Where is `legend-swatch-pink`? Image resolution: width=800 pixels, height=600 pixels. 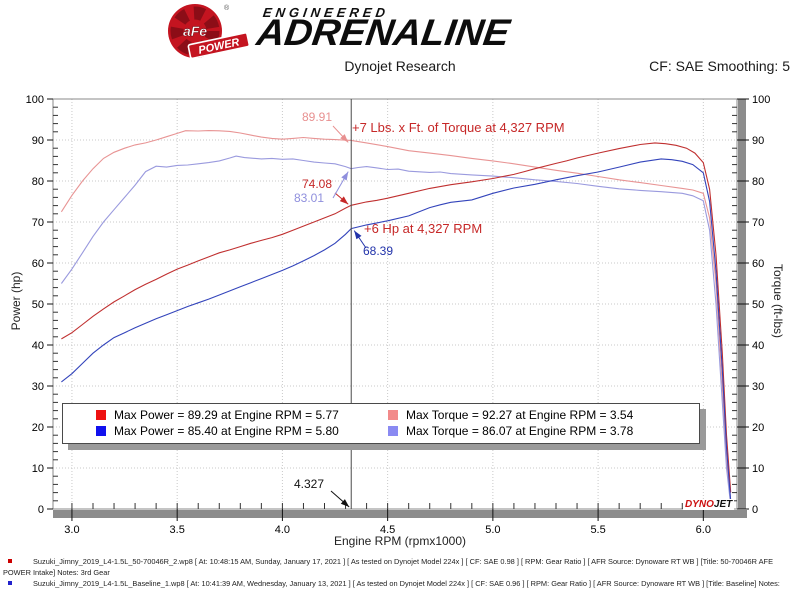
legend-swatch-pink is located at coordinates (393, 415).